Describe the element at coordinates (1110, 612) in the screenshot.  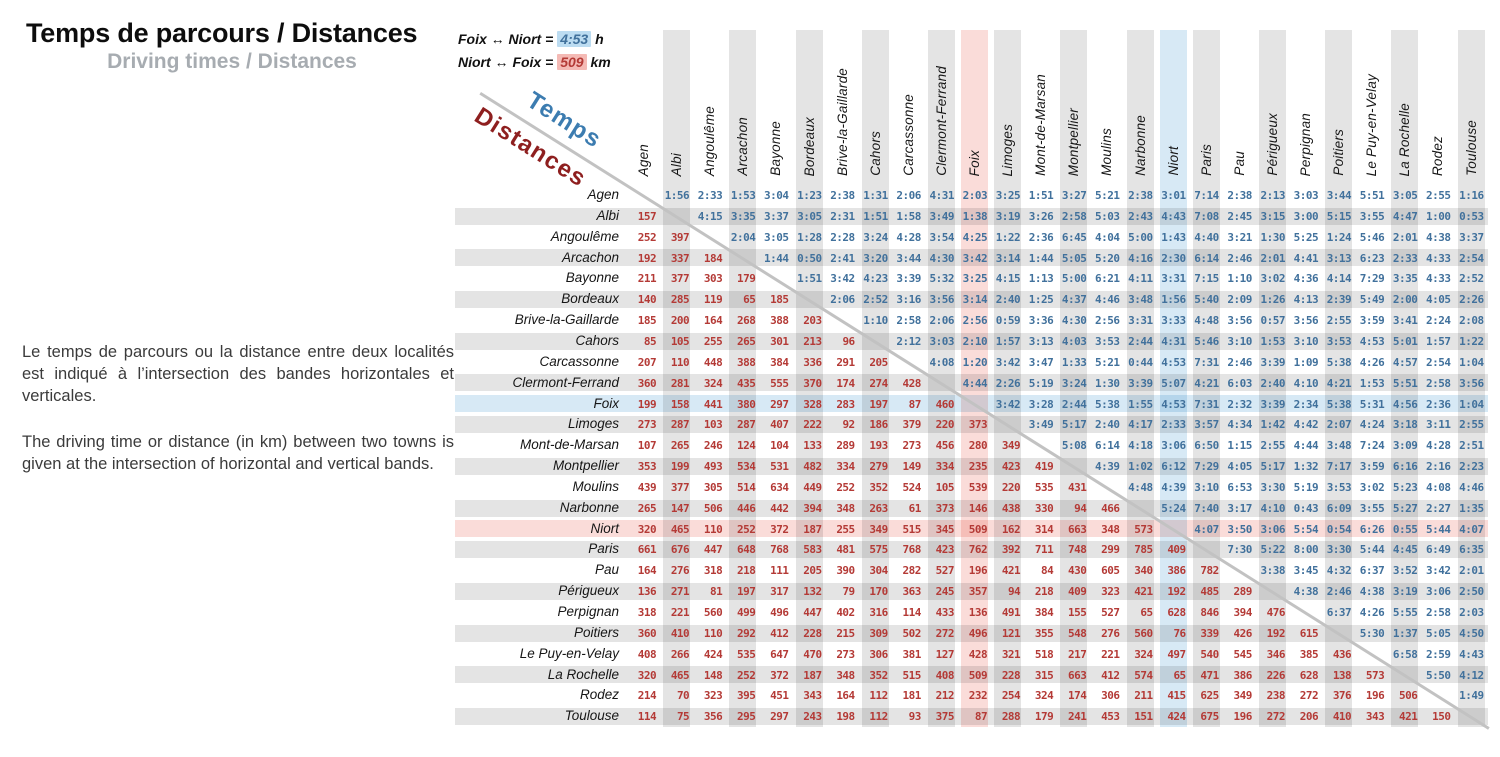
I see `matrix-cell: 527` at that location.